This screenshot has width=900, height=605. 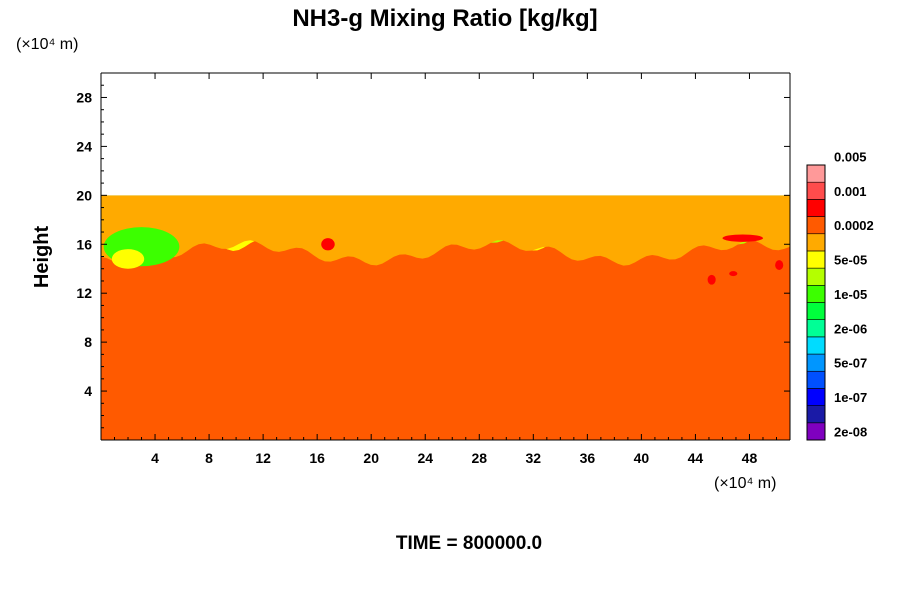 What do you see at coordinates (209, 458) in the screenshot?
I see `x-tick-label: 8` at bounding box center [209, 458].